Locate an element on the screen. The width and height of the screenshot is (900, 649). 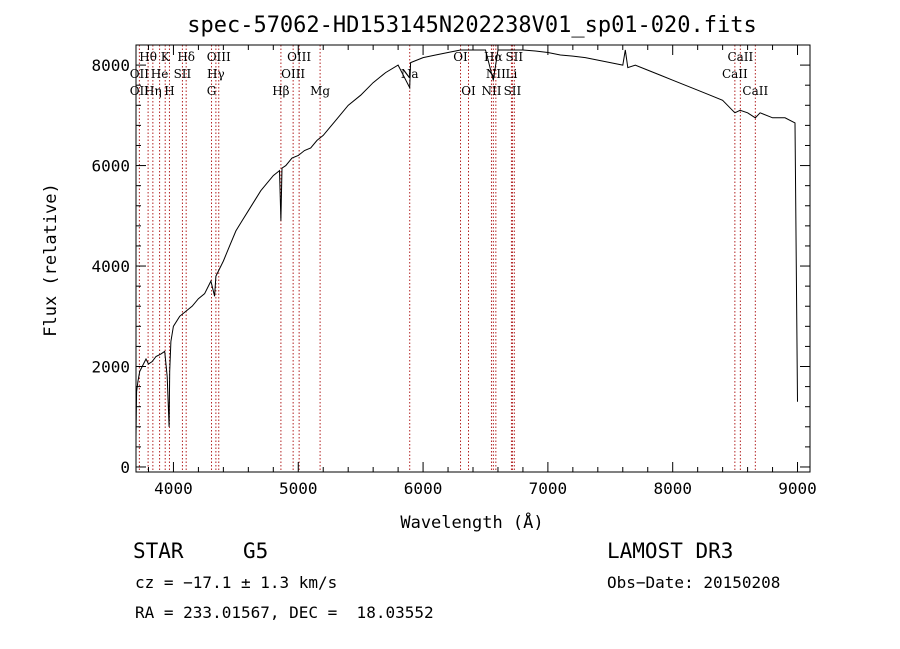
line-marker-label: Hδ is located at coordinates (186, 57).